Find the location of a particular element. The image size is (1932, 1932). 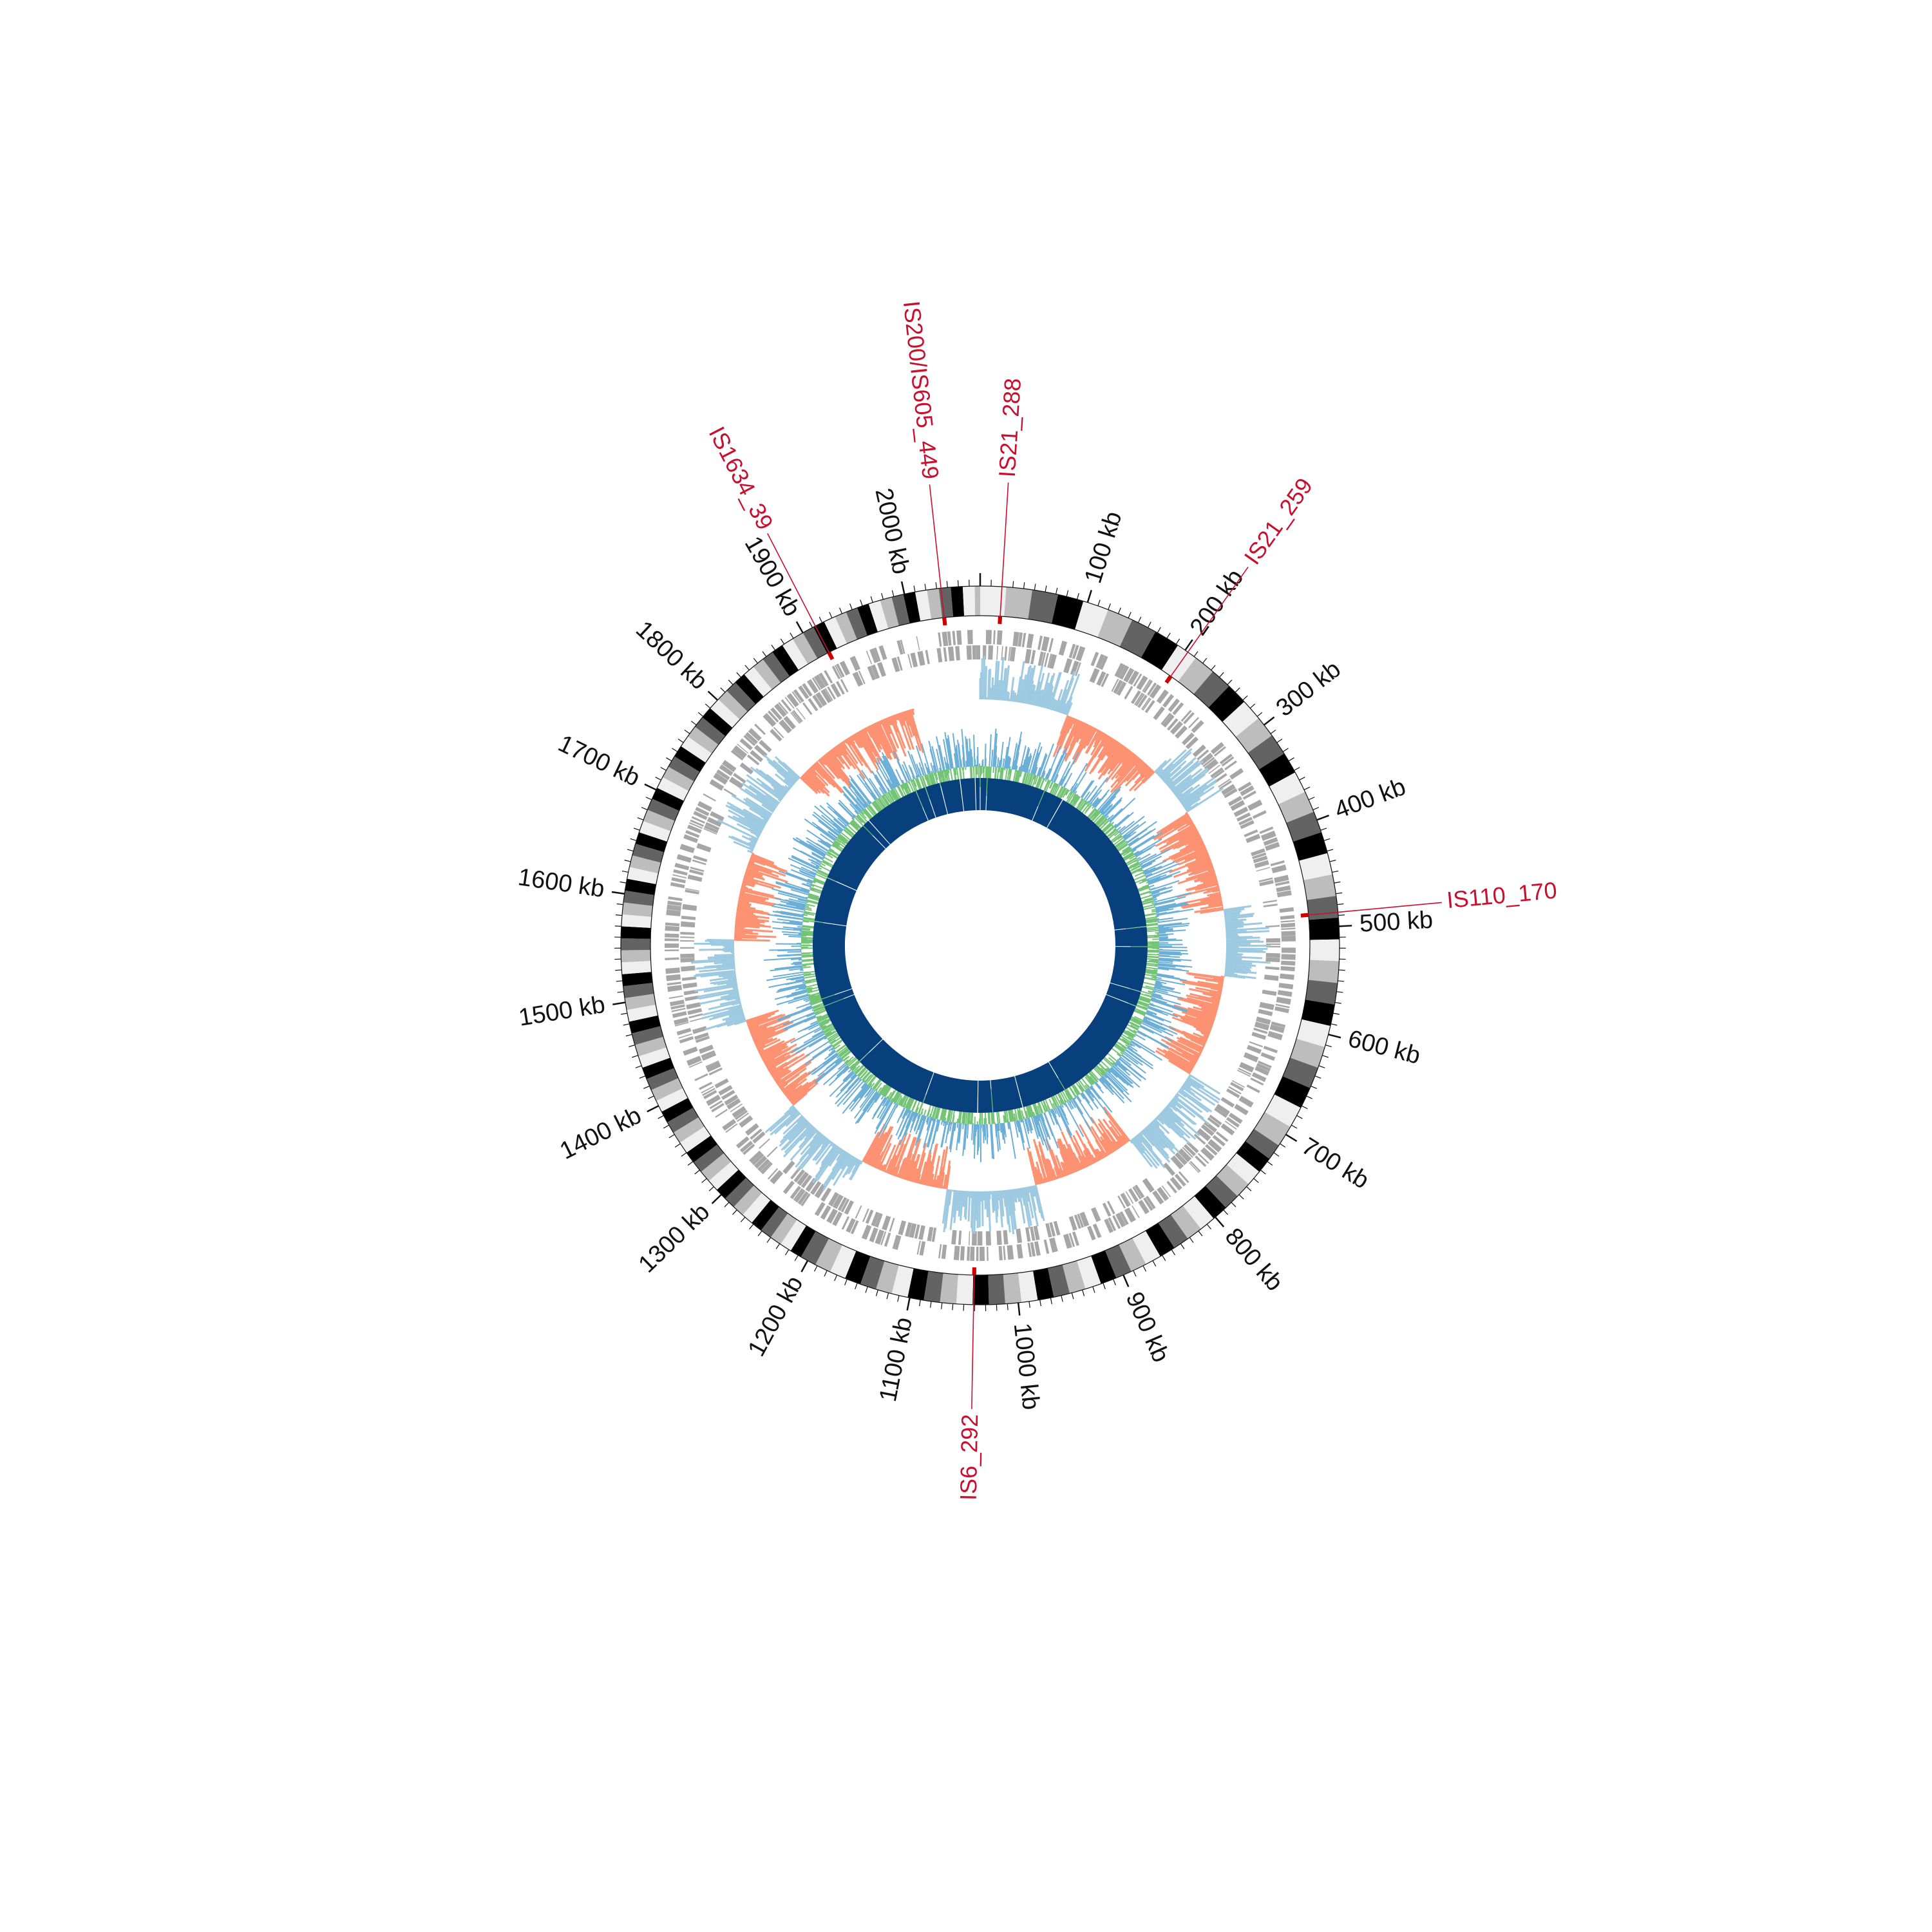

scale-tick-label: 700 kb is located at coordinates (1335, 1164).